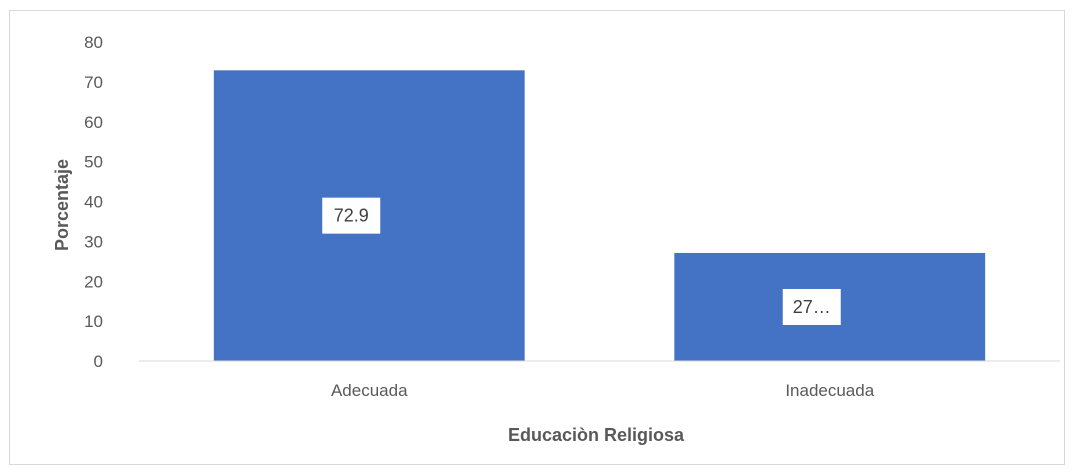  Describe the element at coordinates (603, 390) in the screenshot. I see `x-axis-categories: Adecuada Inadecuada` at that location.